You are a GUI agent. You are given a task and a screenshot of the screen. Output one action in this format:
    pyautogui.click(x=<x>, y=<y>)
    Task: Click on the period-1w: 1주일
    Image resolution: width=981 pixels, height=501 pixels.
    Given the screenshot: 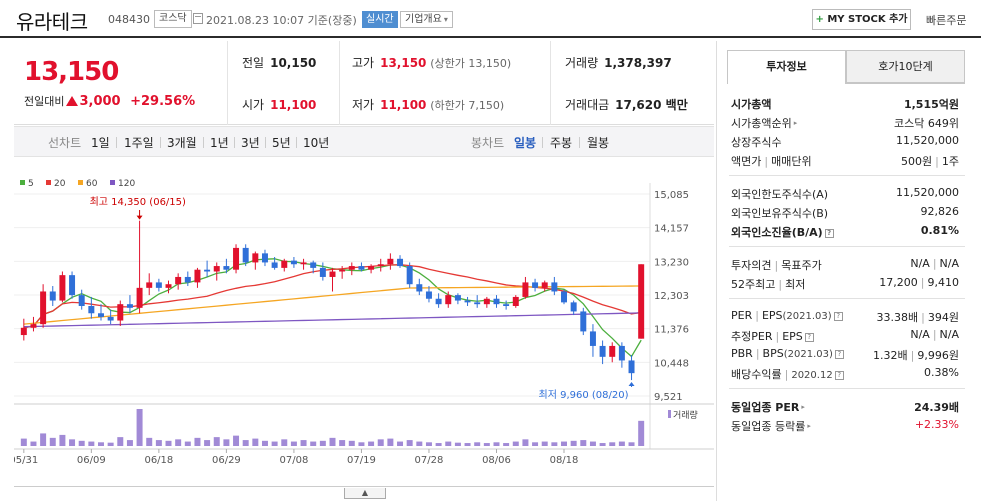 What is the action you would take?
    pyautogui.click(x=139, y=143)
    